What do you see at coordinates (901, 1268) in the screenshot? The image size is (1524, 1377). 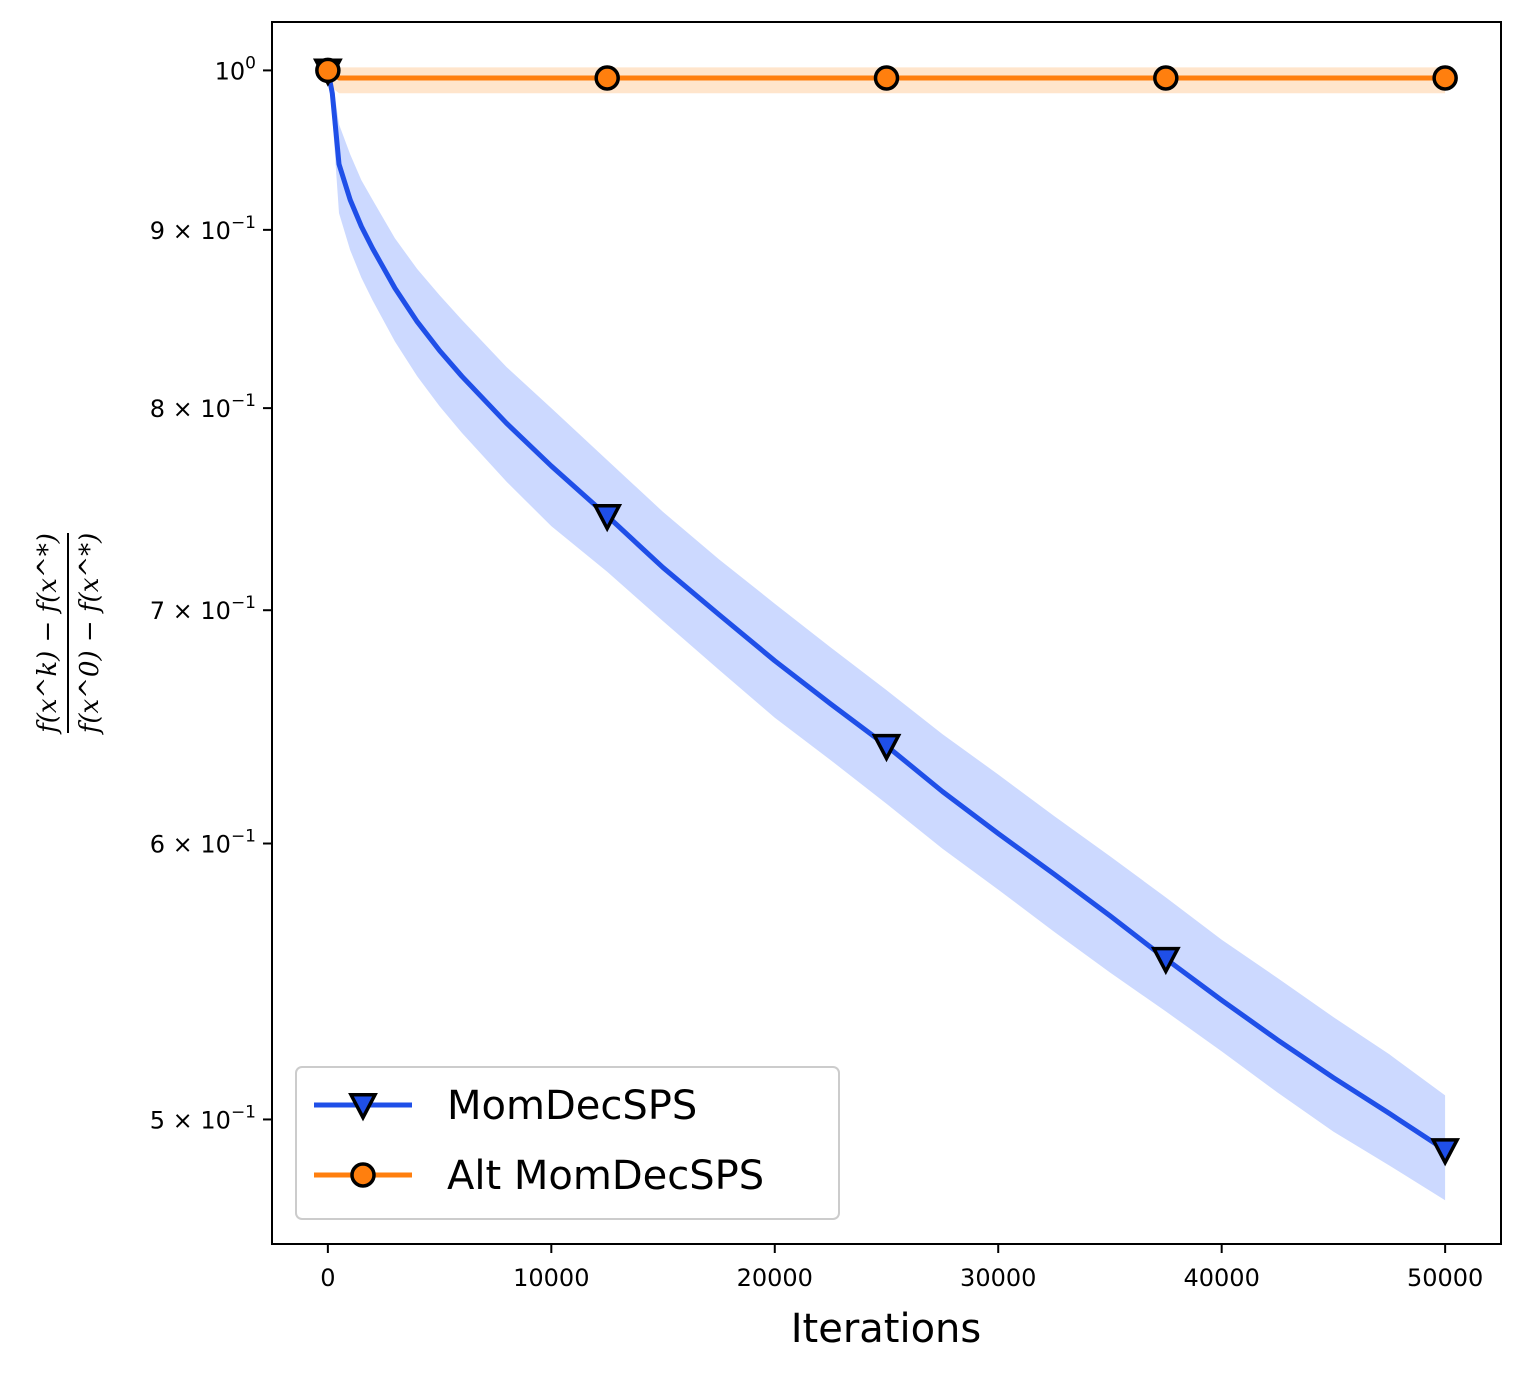 I see `x-axis: 0 10000 20000 30000 40000 50000` at bounding box center [901, 1268].